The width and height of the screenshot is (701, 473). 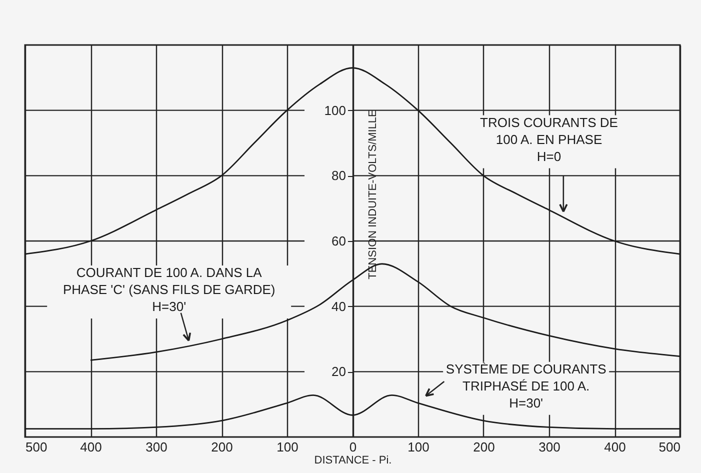 I want to click on series-label: TROIS COURANTS DE 100 A. EN PHASE H=0, so click(x=549, y=139).